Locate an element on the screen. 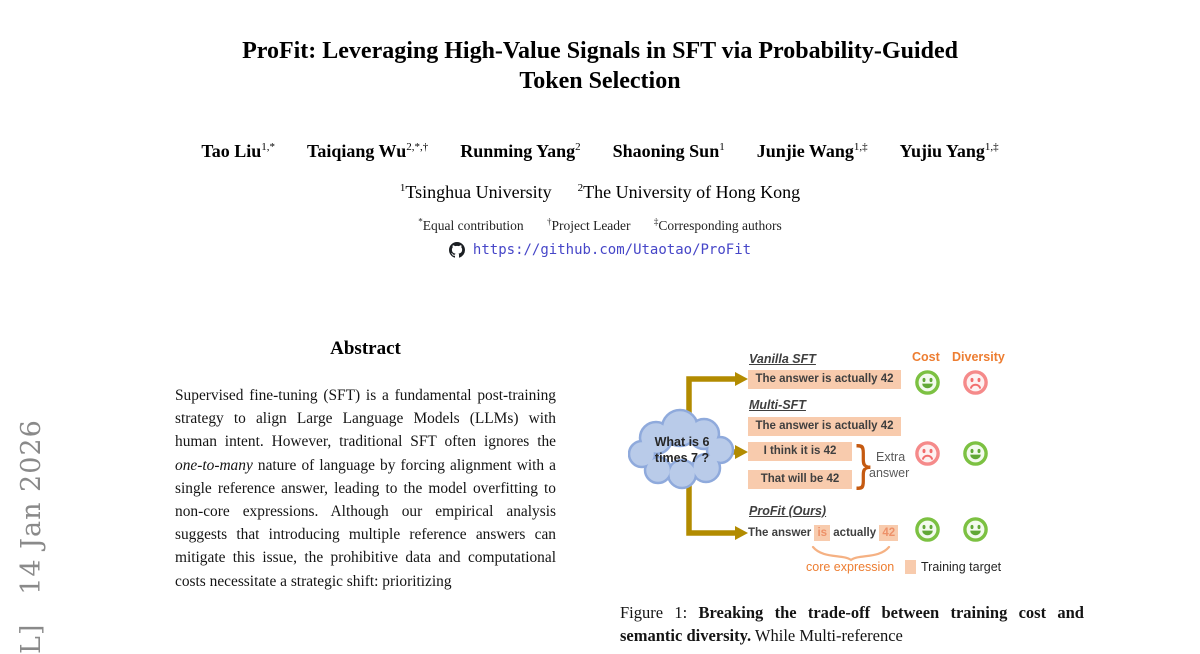  multi-answer-box-1: The answer is actually 42 is located at coordinates (824, 426).